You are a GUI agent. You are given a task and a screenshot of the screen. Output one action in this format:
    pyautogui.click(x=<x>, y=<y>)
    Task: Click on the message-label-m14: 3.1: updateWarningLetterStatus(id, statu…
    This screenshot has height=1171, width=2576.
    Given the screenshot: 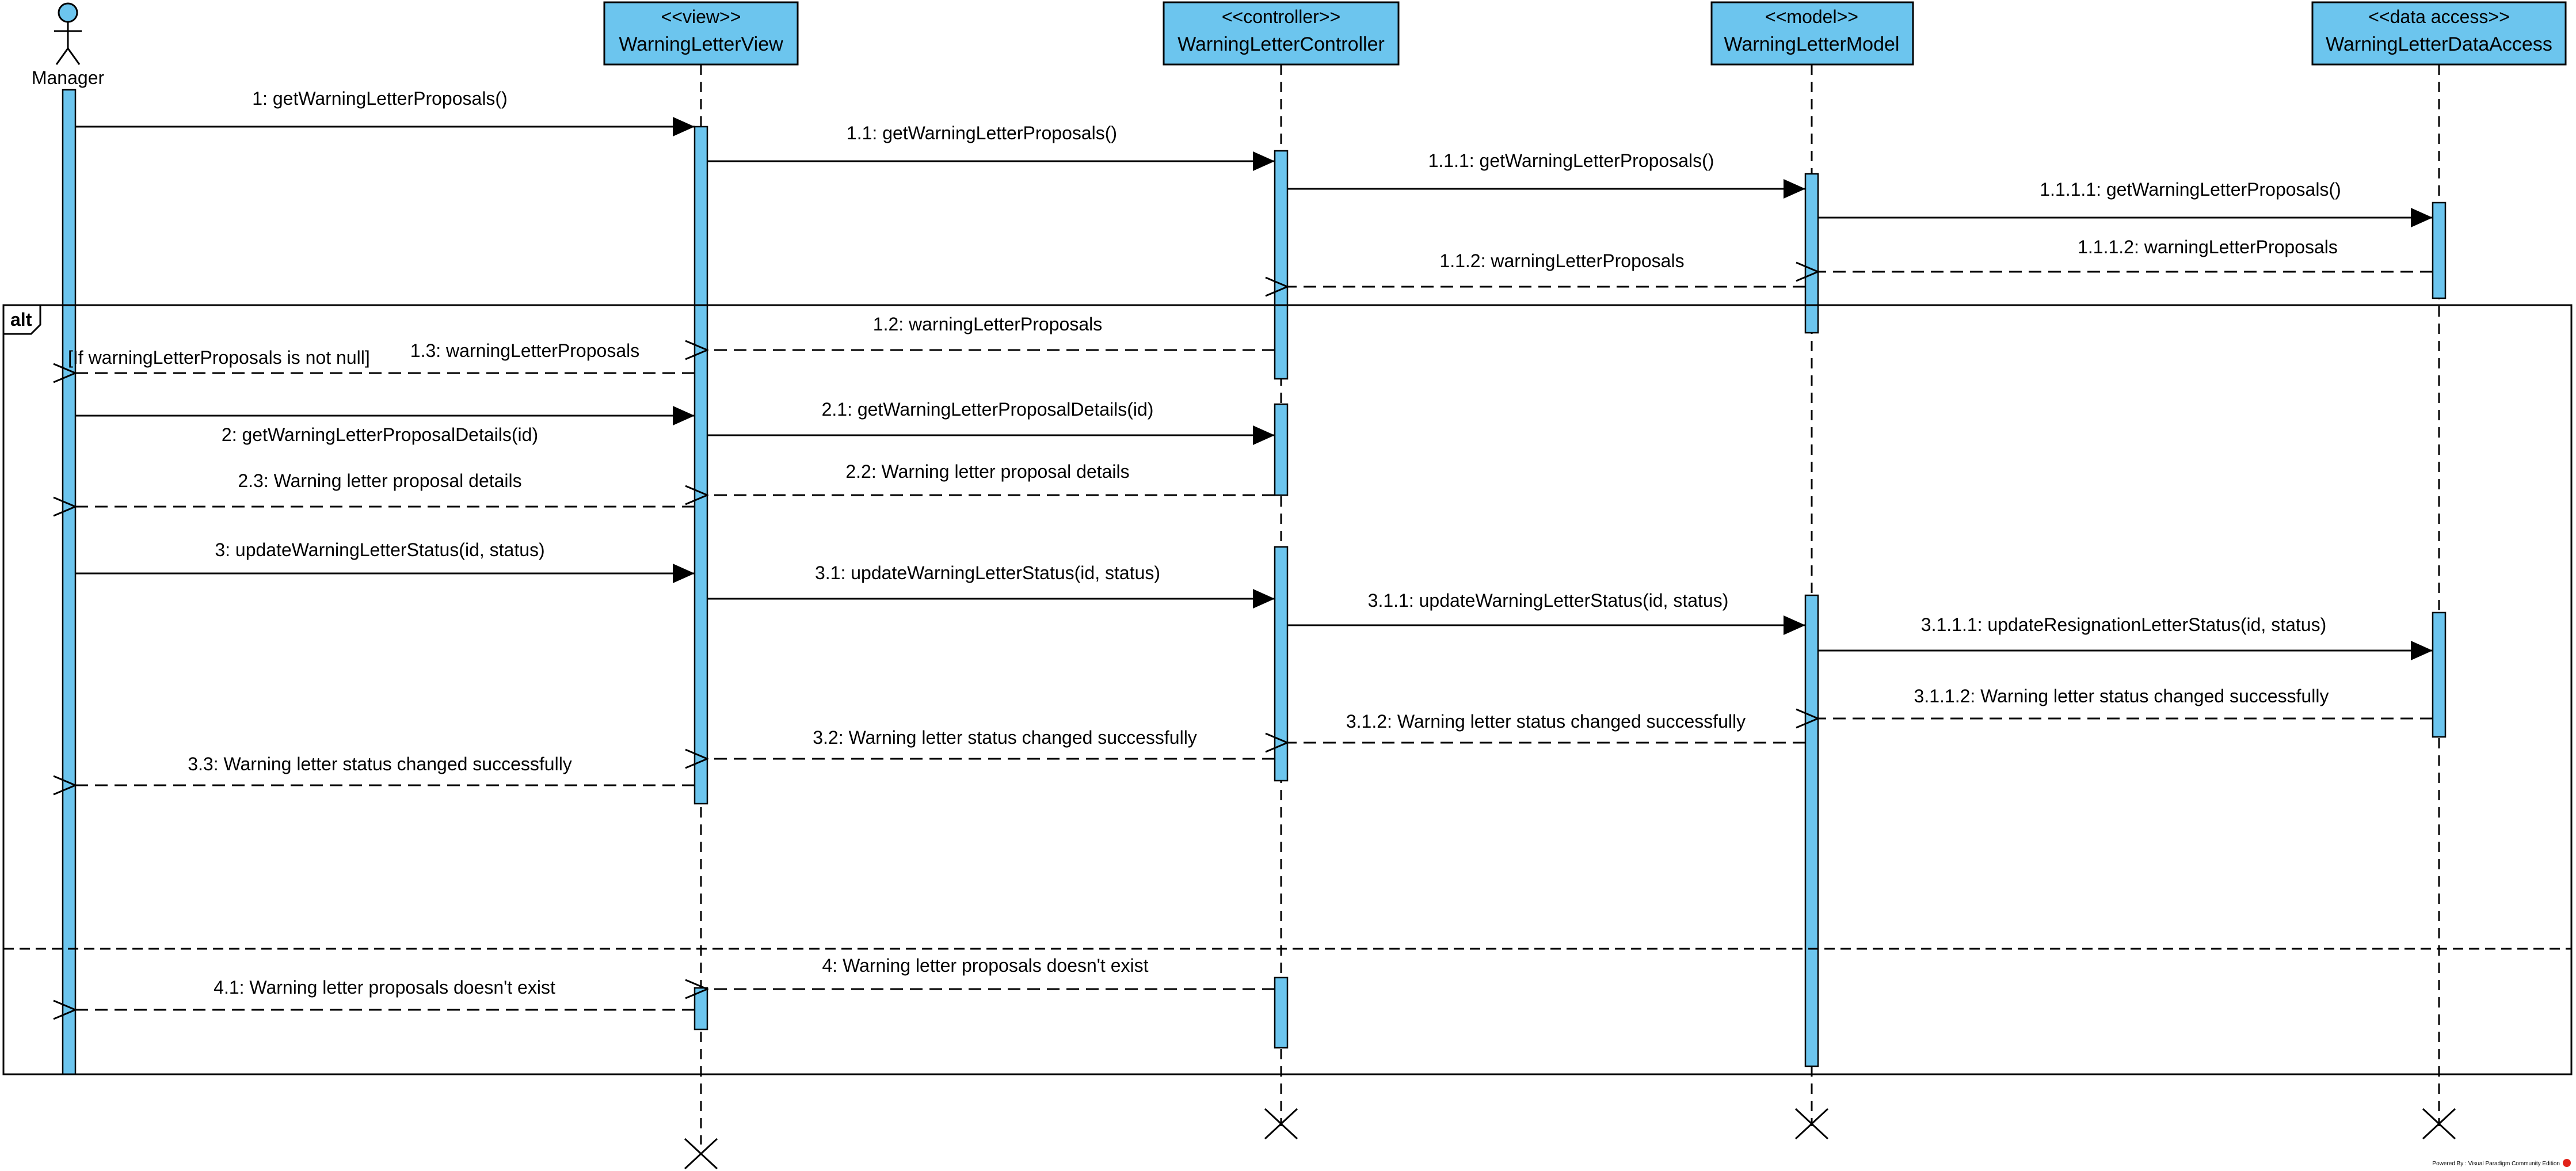 What is the action you would take?
    pyautogui.click(x=987, y=572)
    